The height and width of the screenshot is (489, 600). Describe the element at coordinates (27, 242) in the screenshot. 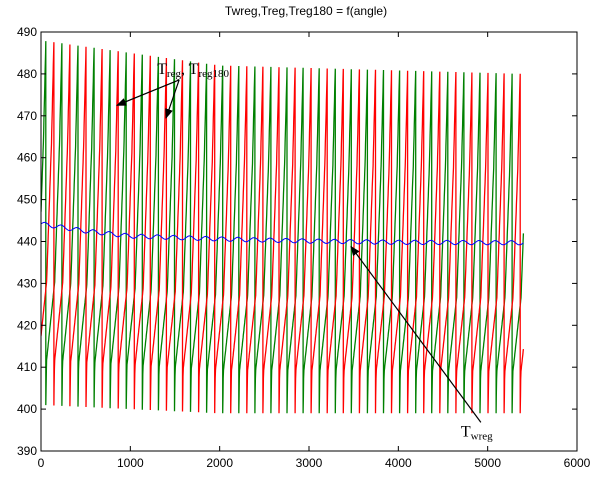

I see `y-tick-label: 440` at that location.